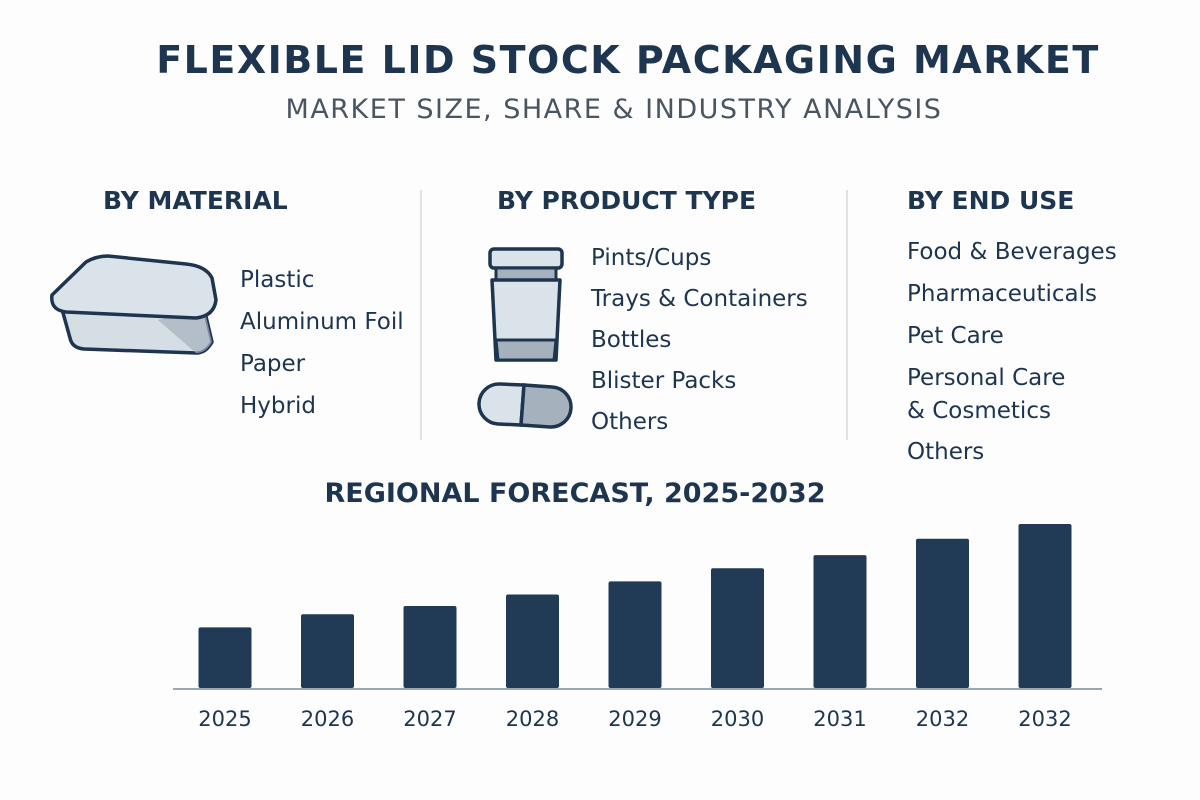 Image resolution: width=1200 pixels, height=800 pixels. I want to click on bar-2030, so click(737, 628).